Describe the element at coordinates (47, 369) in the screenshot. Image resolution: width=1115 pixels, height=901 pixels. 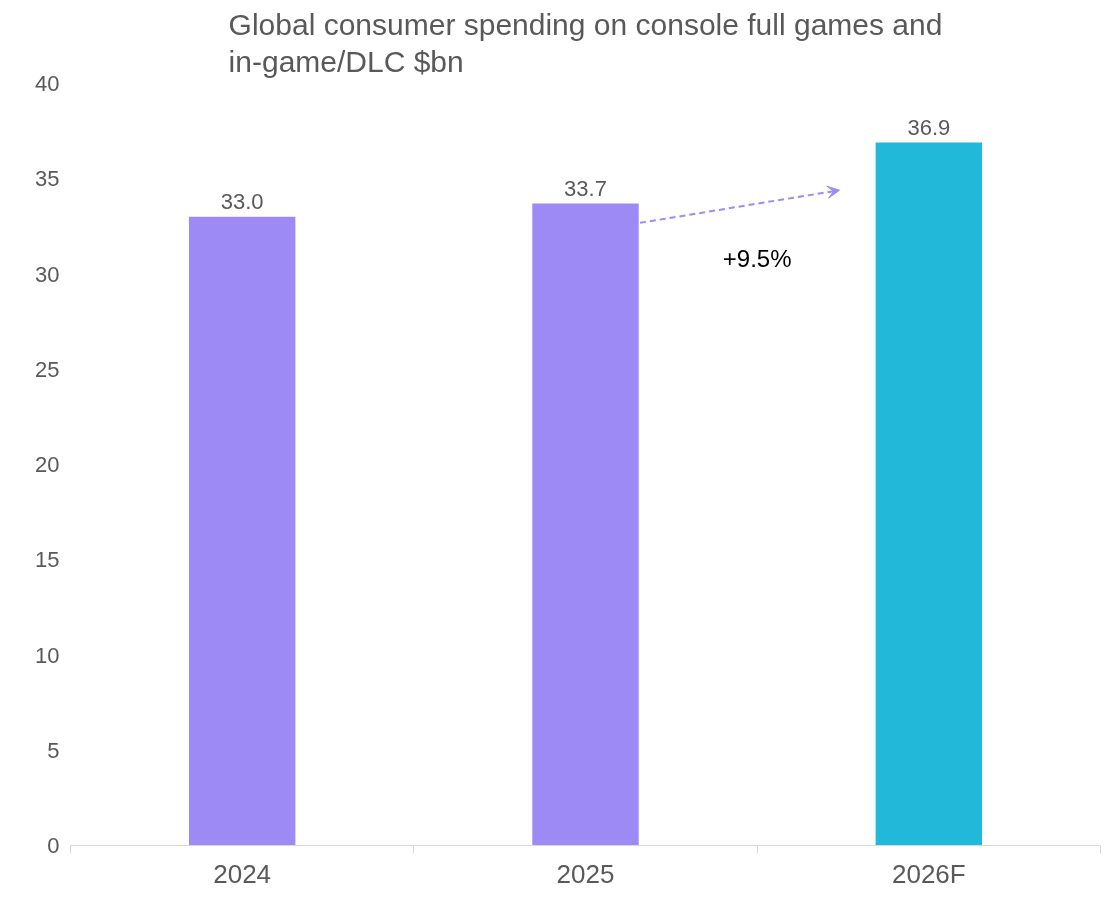
I see `y-tick-label: 25` at that location.